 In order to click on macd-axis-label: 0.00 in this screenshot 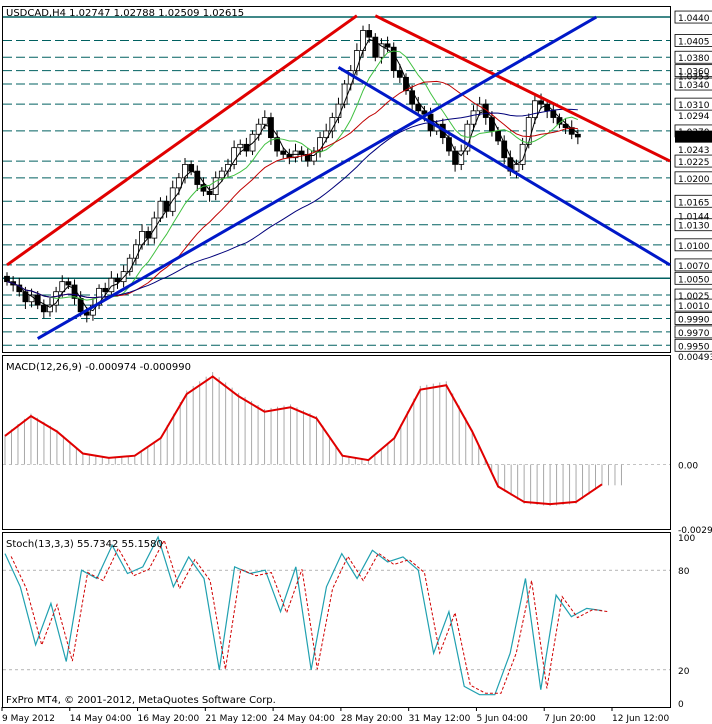, I will do `click(688, 467)`.